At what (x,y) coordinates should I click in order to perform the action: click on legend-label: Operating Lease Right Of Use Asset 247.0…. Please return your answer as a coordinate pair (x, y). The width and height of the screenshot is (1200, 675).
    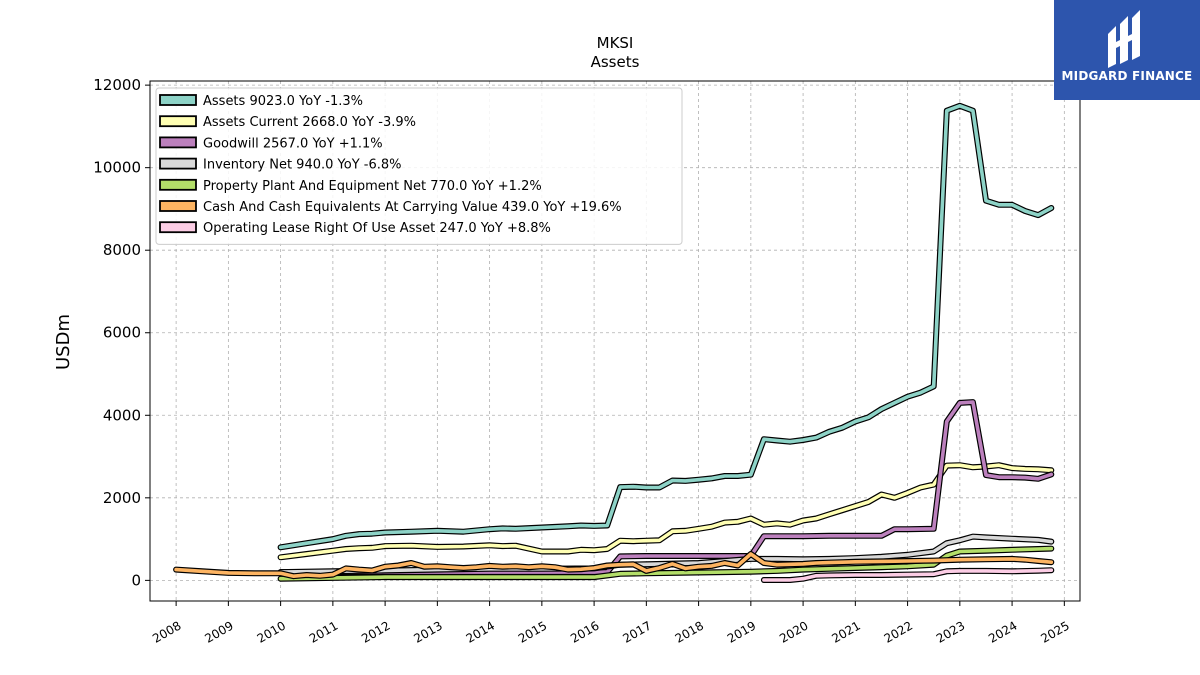
    Looking at the image, I should click on (377, 228).